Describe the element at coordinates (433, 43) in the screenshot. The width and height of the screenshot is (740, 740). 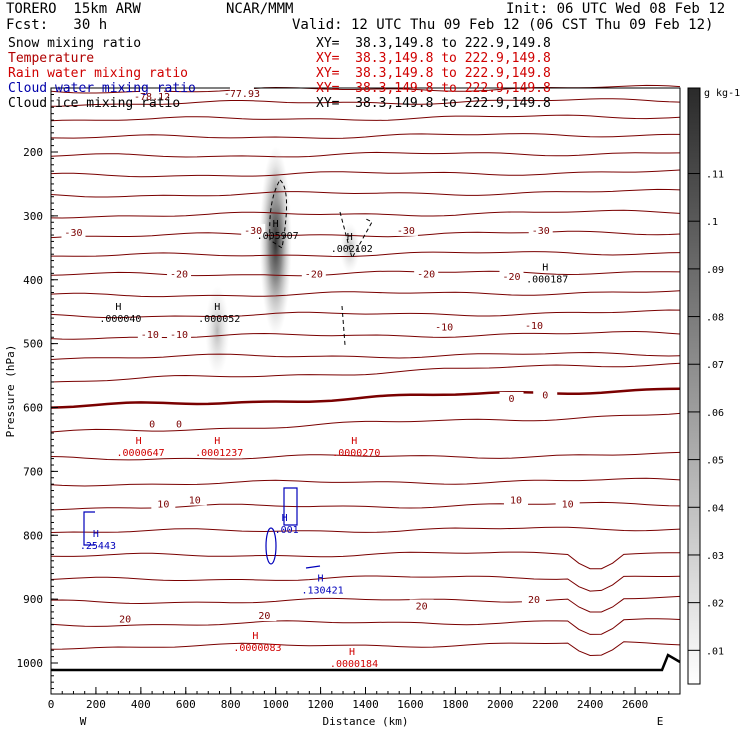
I see `field-cross-section-0: XY= 38.3,149.8 to 222.9,149.8` at that location.